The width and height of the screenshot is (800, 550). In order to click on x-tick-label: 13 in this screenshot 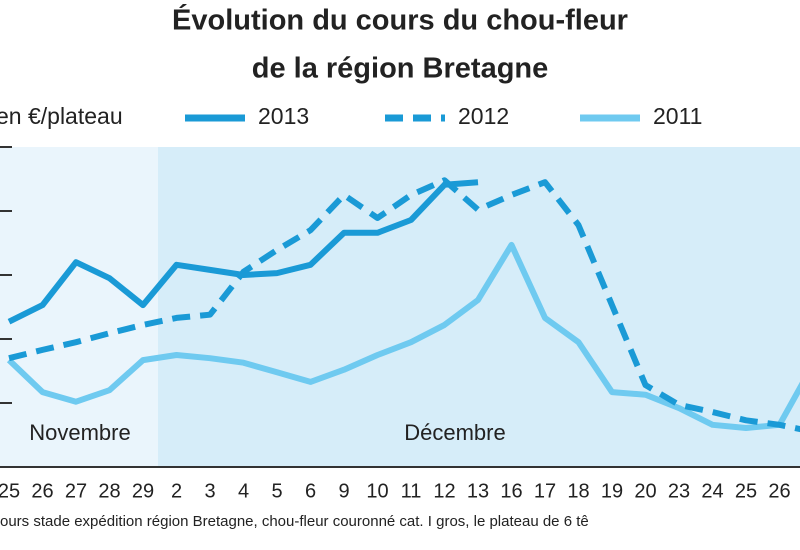, I will do `click(478, 491)`.